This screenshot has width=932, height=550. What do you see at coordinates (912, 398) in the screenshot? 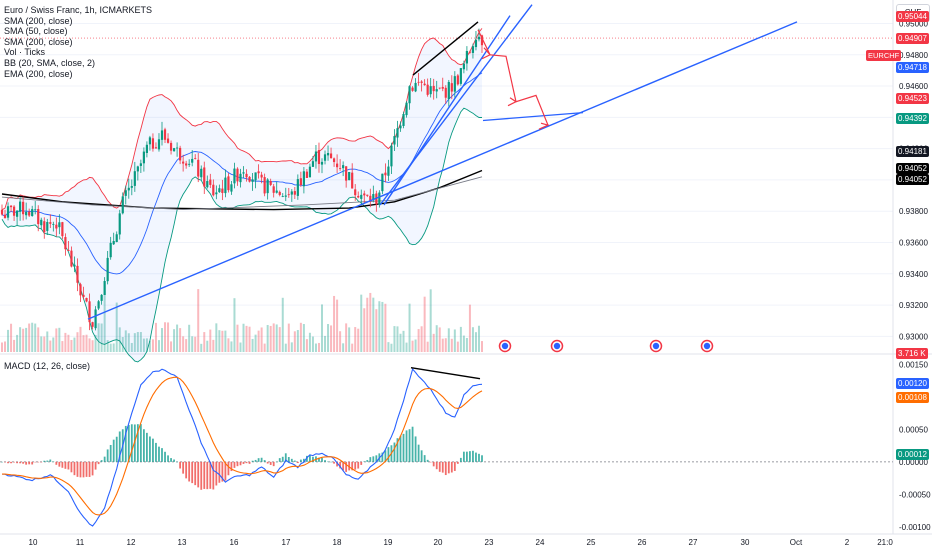
I see `macd-badge: 0.00108` at bounding box center [912, 398].